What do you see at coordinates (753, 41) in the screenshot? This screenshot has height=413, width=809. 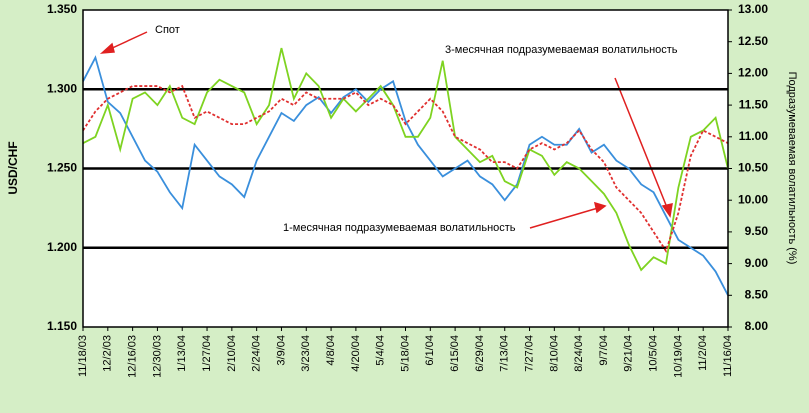 I see `y2-tick-label: 12.50` at bounding box center [753, 41].